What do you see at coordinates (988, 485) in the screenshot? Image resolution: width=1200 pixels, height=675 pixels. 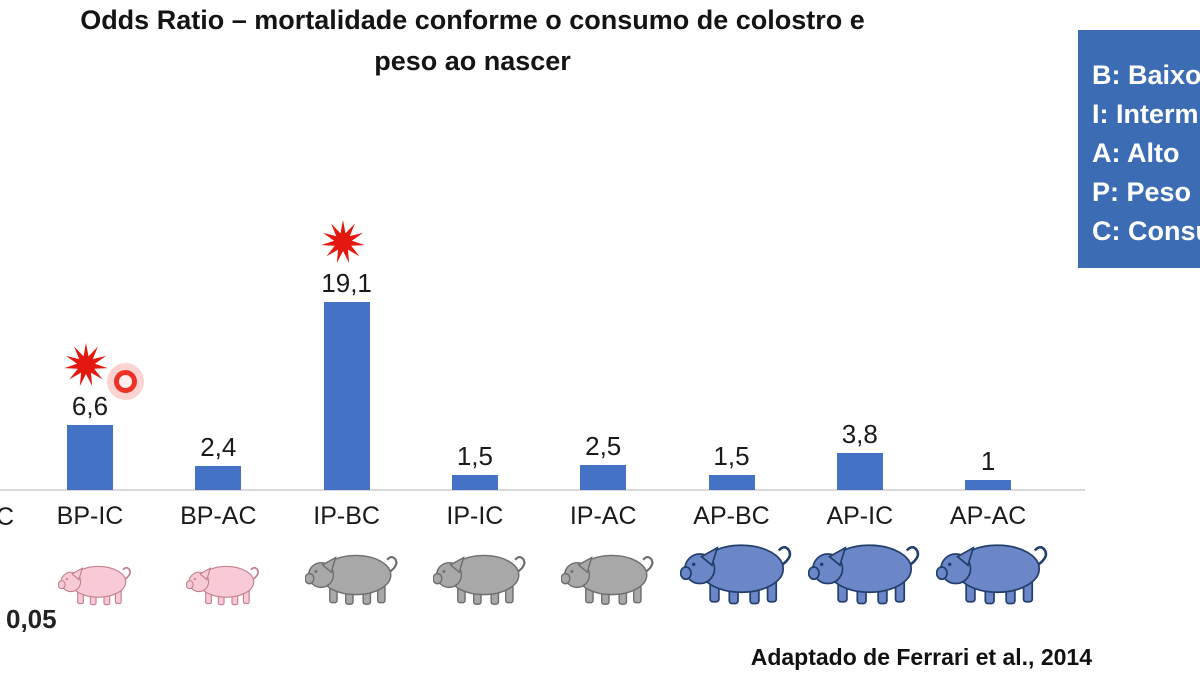 I see `bar-AP-AC` at bounding box center [988, 485].